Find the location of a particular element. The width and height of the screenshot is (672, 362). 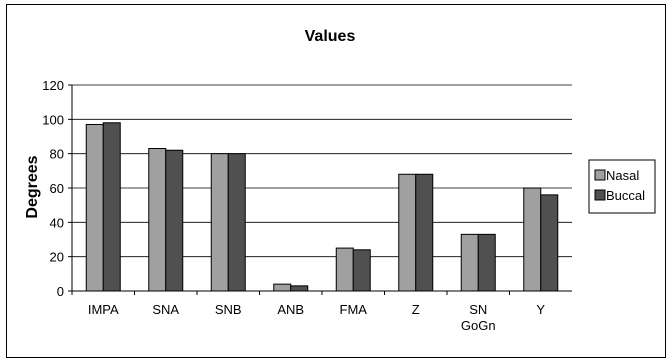

y-tick-label-40: 40 is located at coordinates (57, 222).